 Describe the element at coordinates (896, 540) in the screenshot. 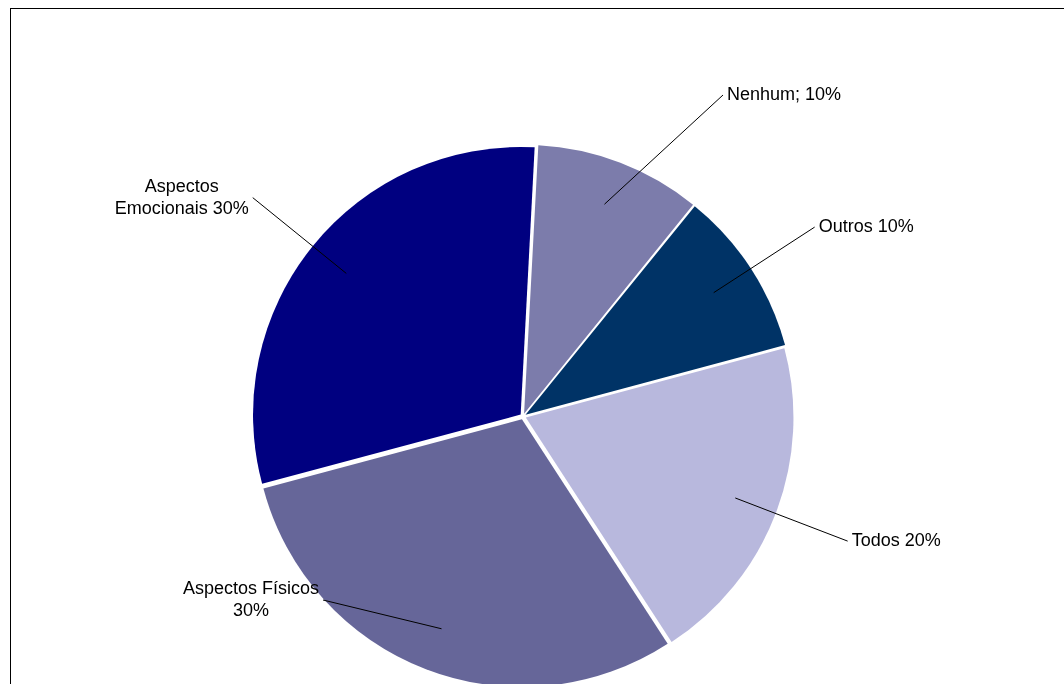

I see `slice-label: Todos 20%` at that location.